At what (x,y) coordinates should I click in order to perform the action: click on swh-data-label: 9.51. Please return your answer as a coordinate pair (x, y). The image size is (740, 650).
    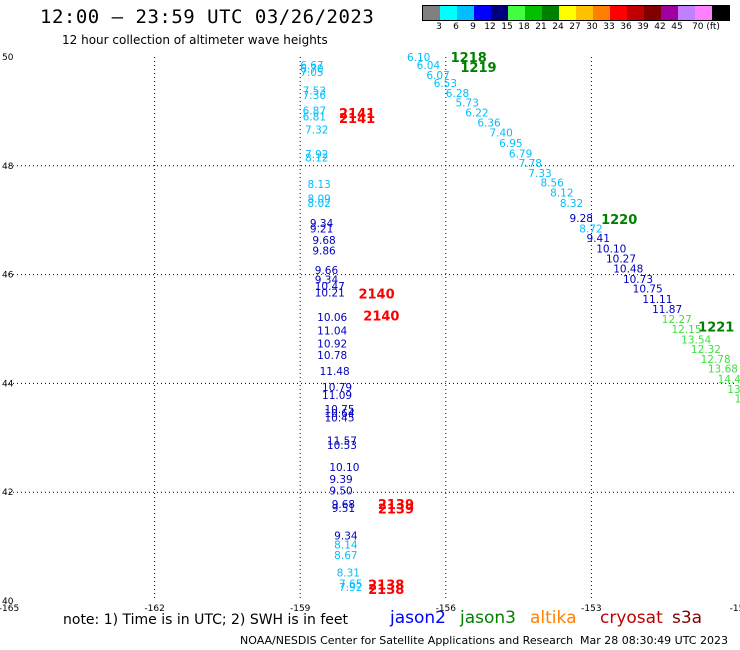
    Looking at the image, I should click on (343, 509).